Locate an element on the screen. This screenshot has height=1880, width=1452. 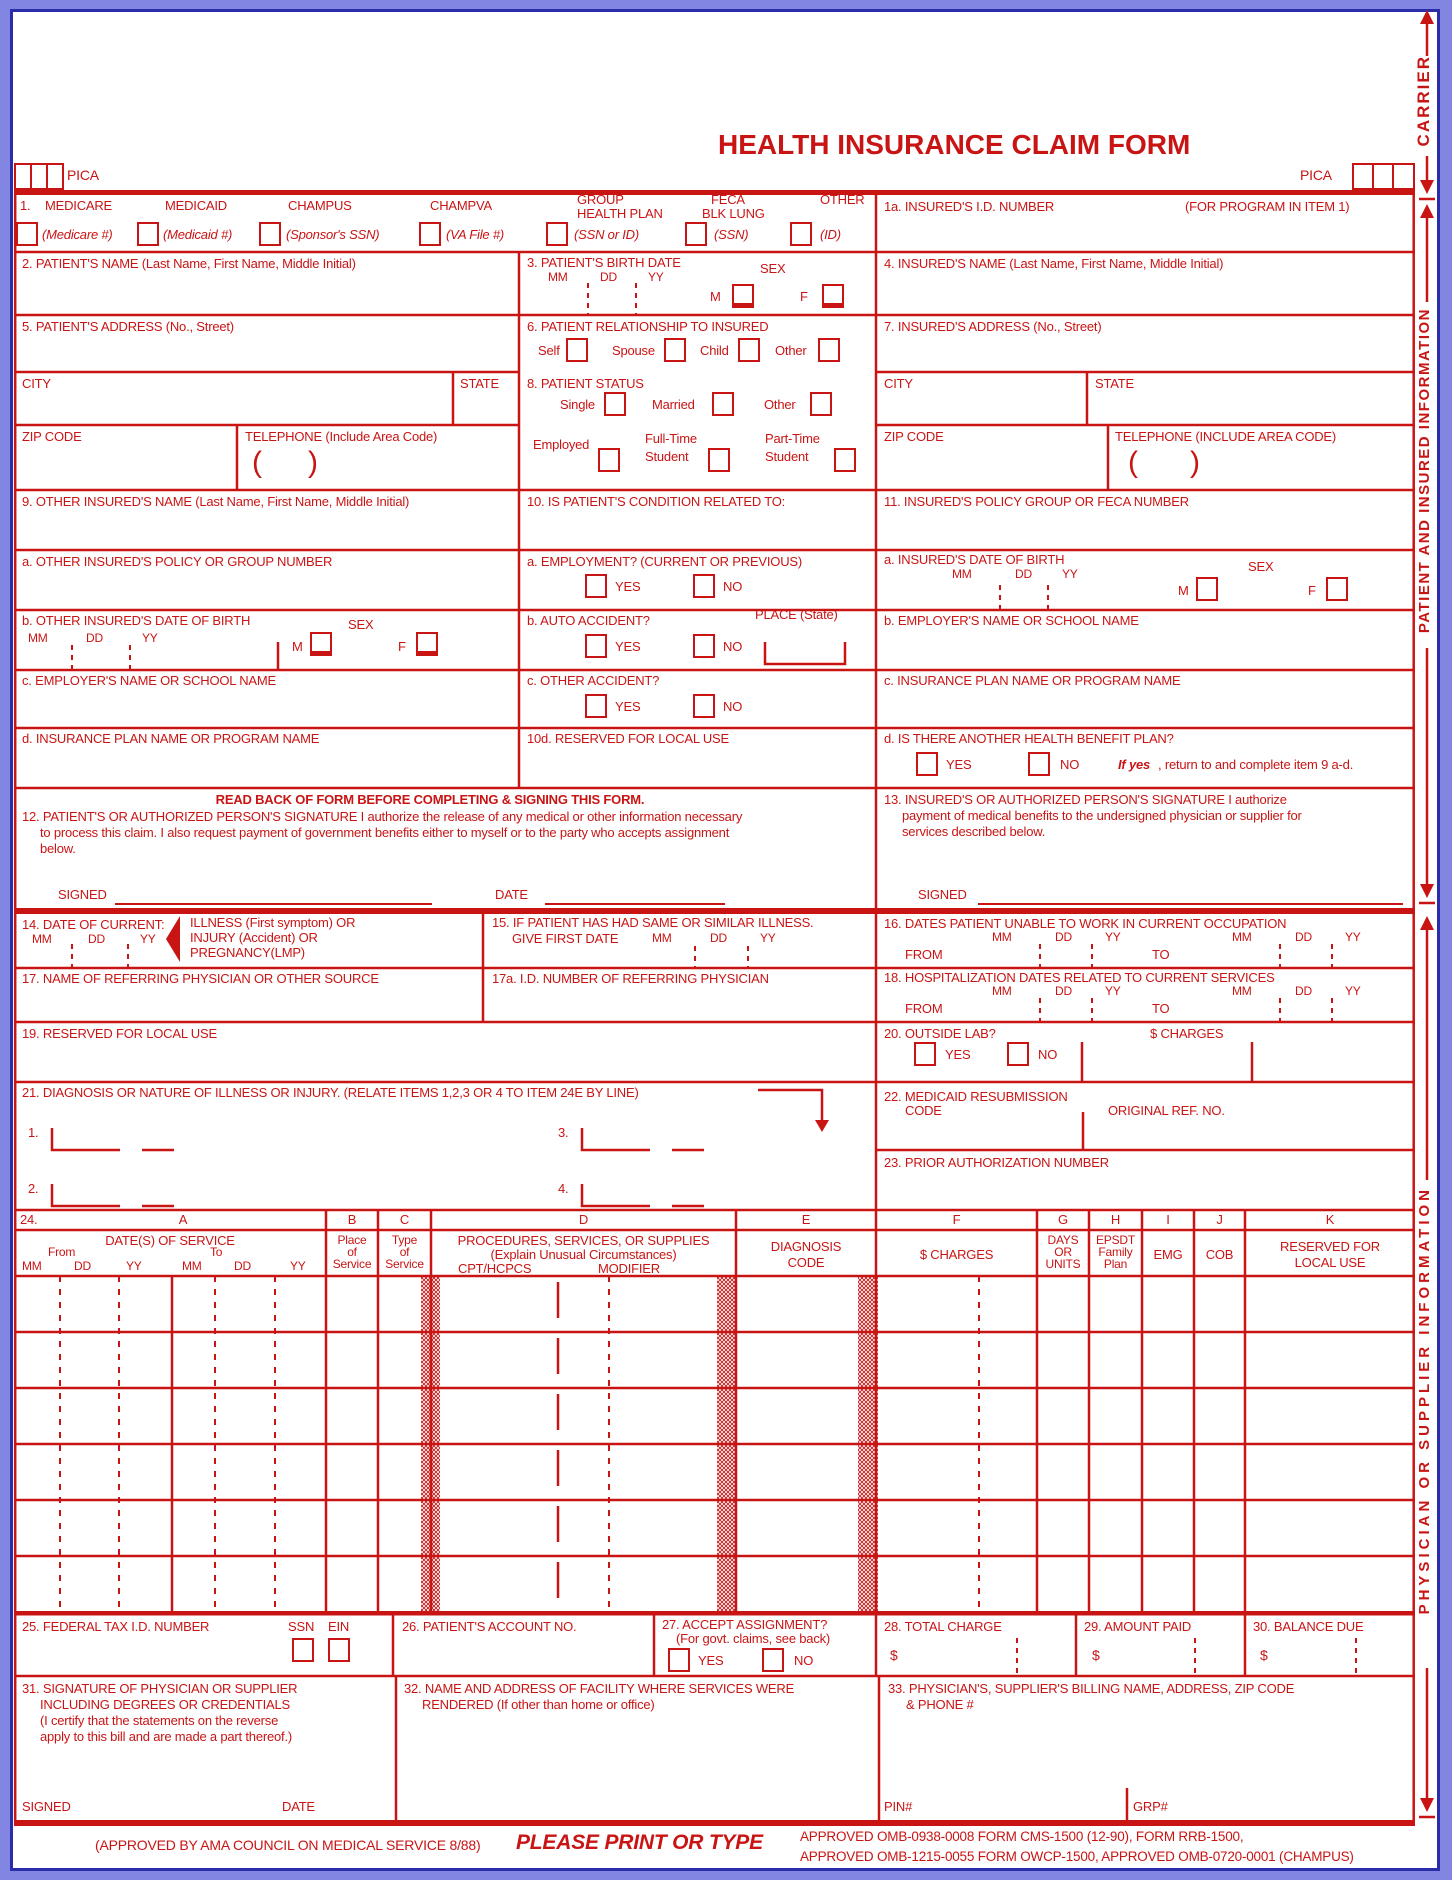
checkbox-champva is located at coordinates (430, 234).